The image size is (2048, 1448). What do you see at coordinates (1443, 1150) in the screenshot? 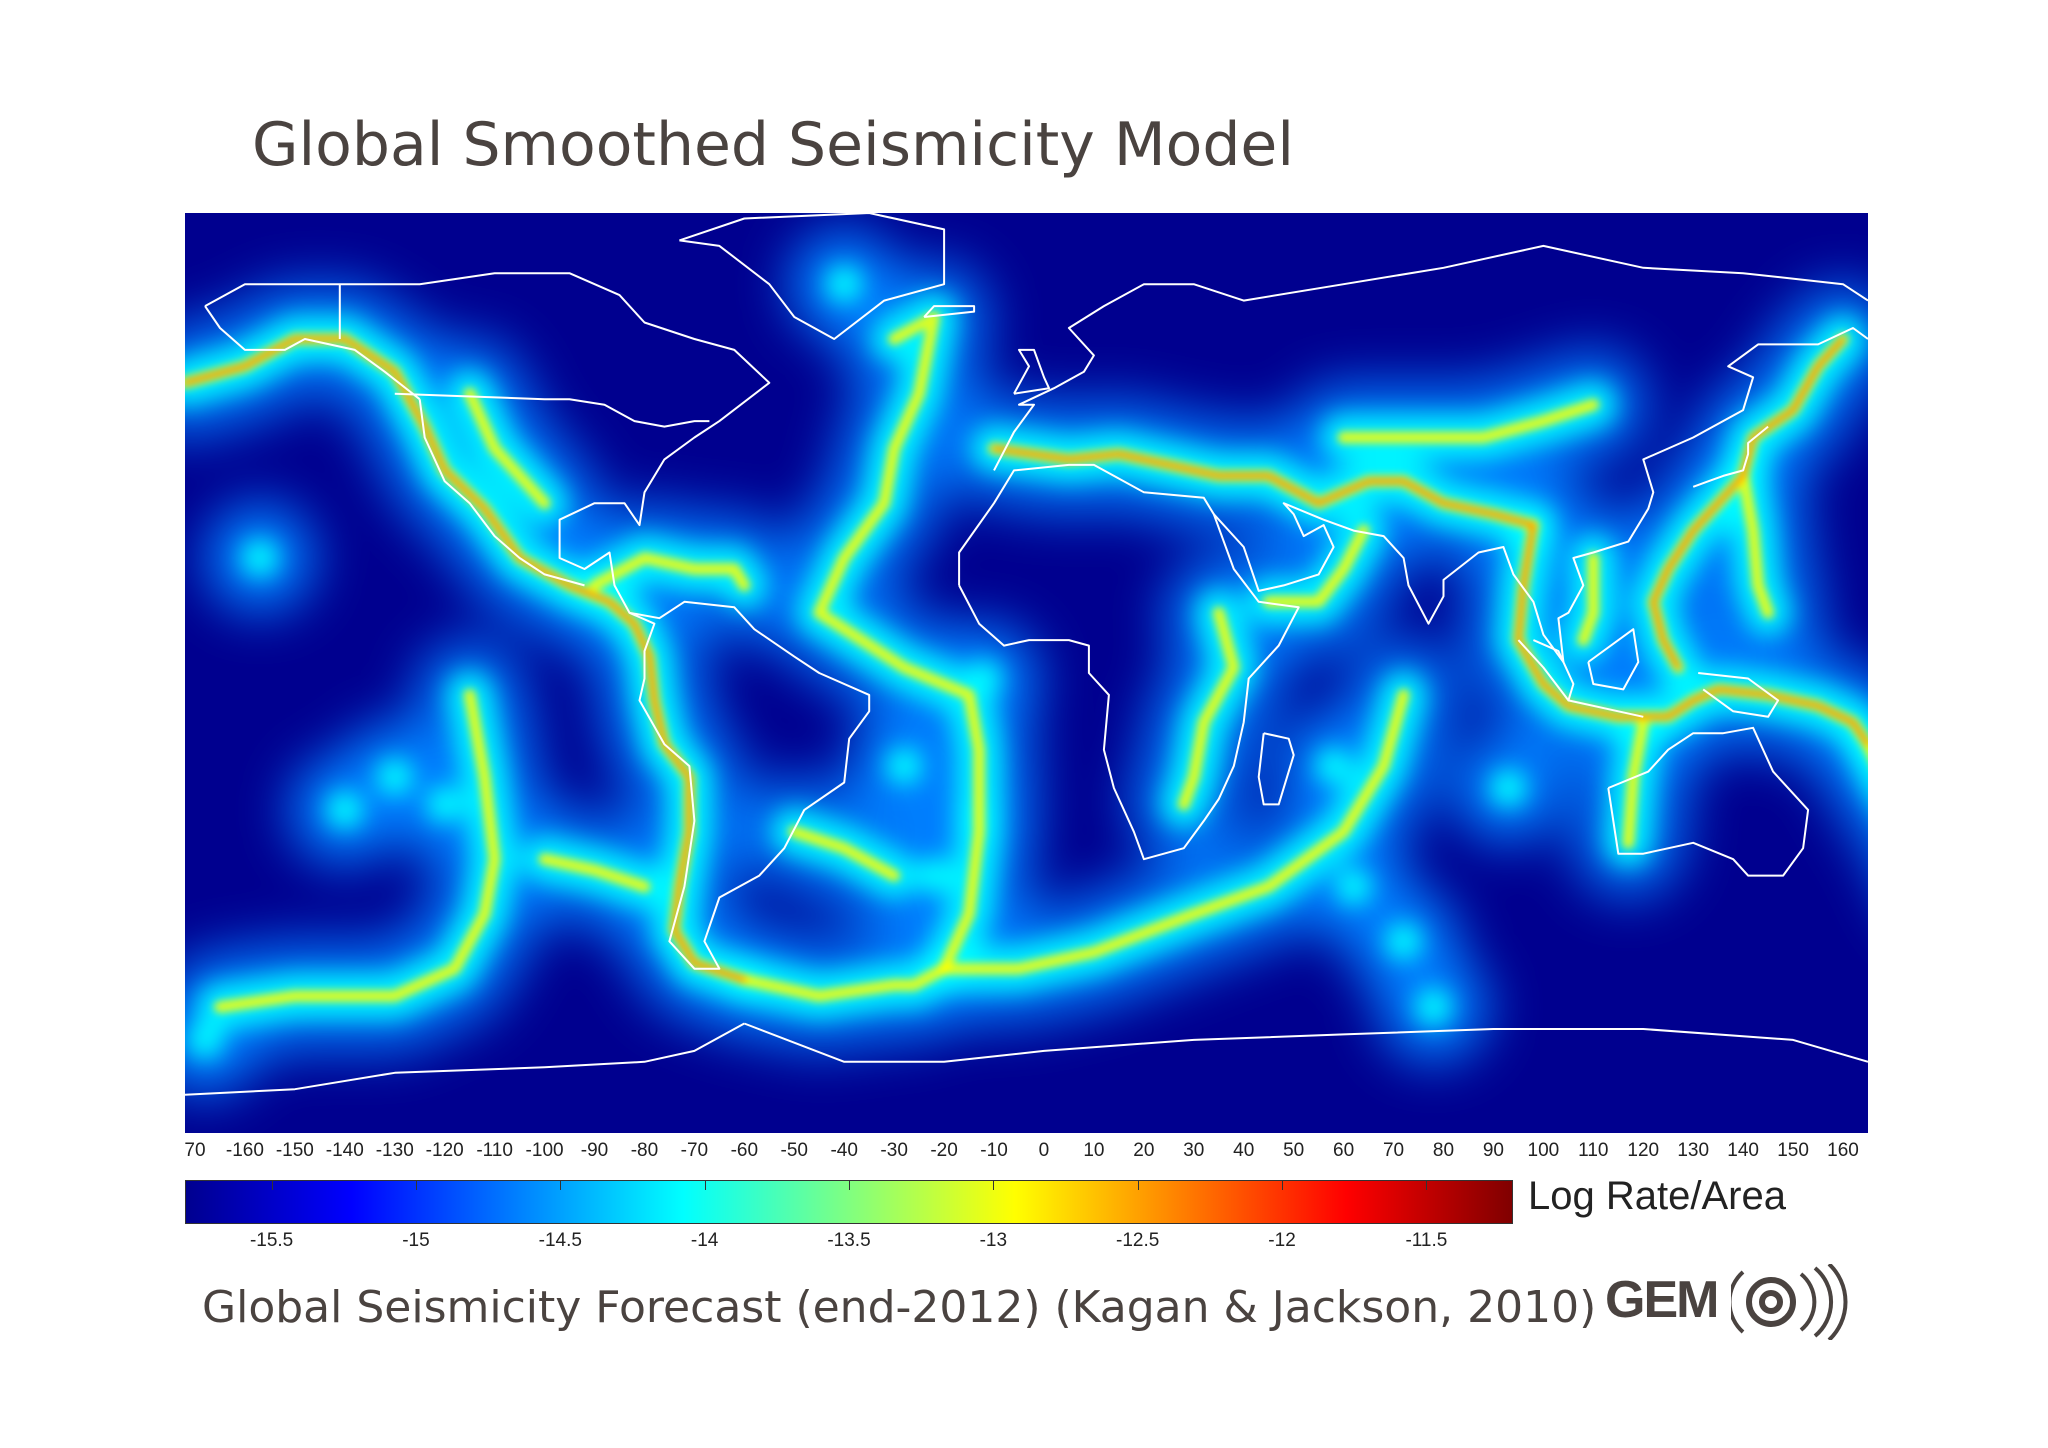
I see `longitude-tick-label: 80` at bounding box center [1443, 1150].